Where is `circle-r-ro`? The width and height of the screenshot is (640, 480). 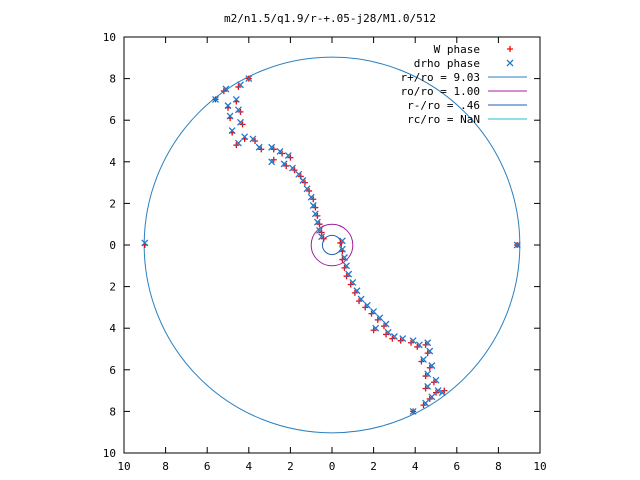
circle-r-ro is located at coordinates (332, 245).